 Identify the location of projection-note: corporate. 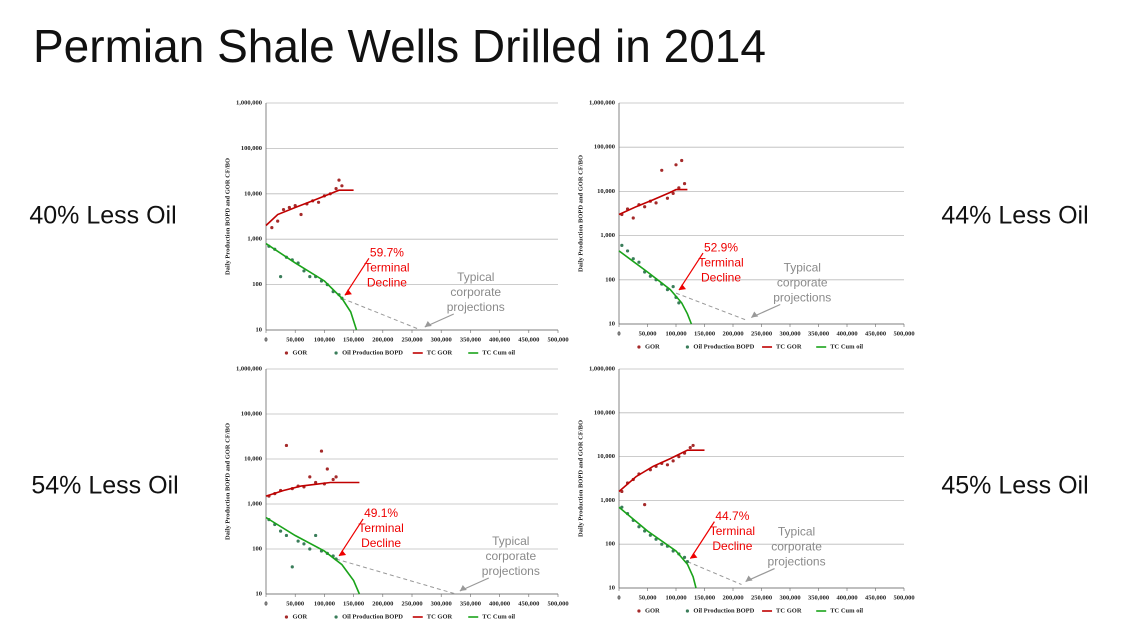
(475, 292).